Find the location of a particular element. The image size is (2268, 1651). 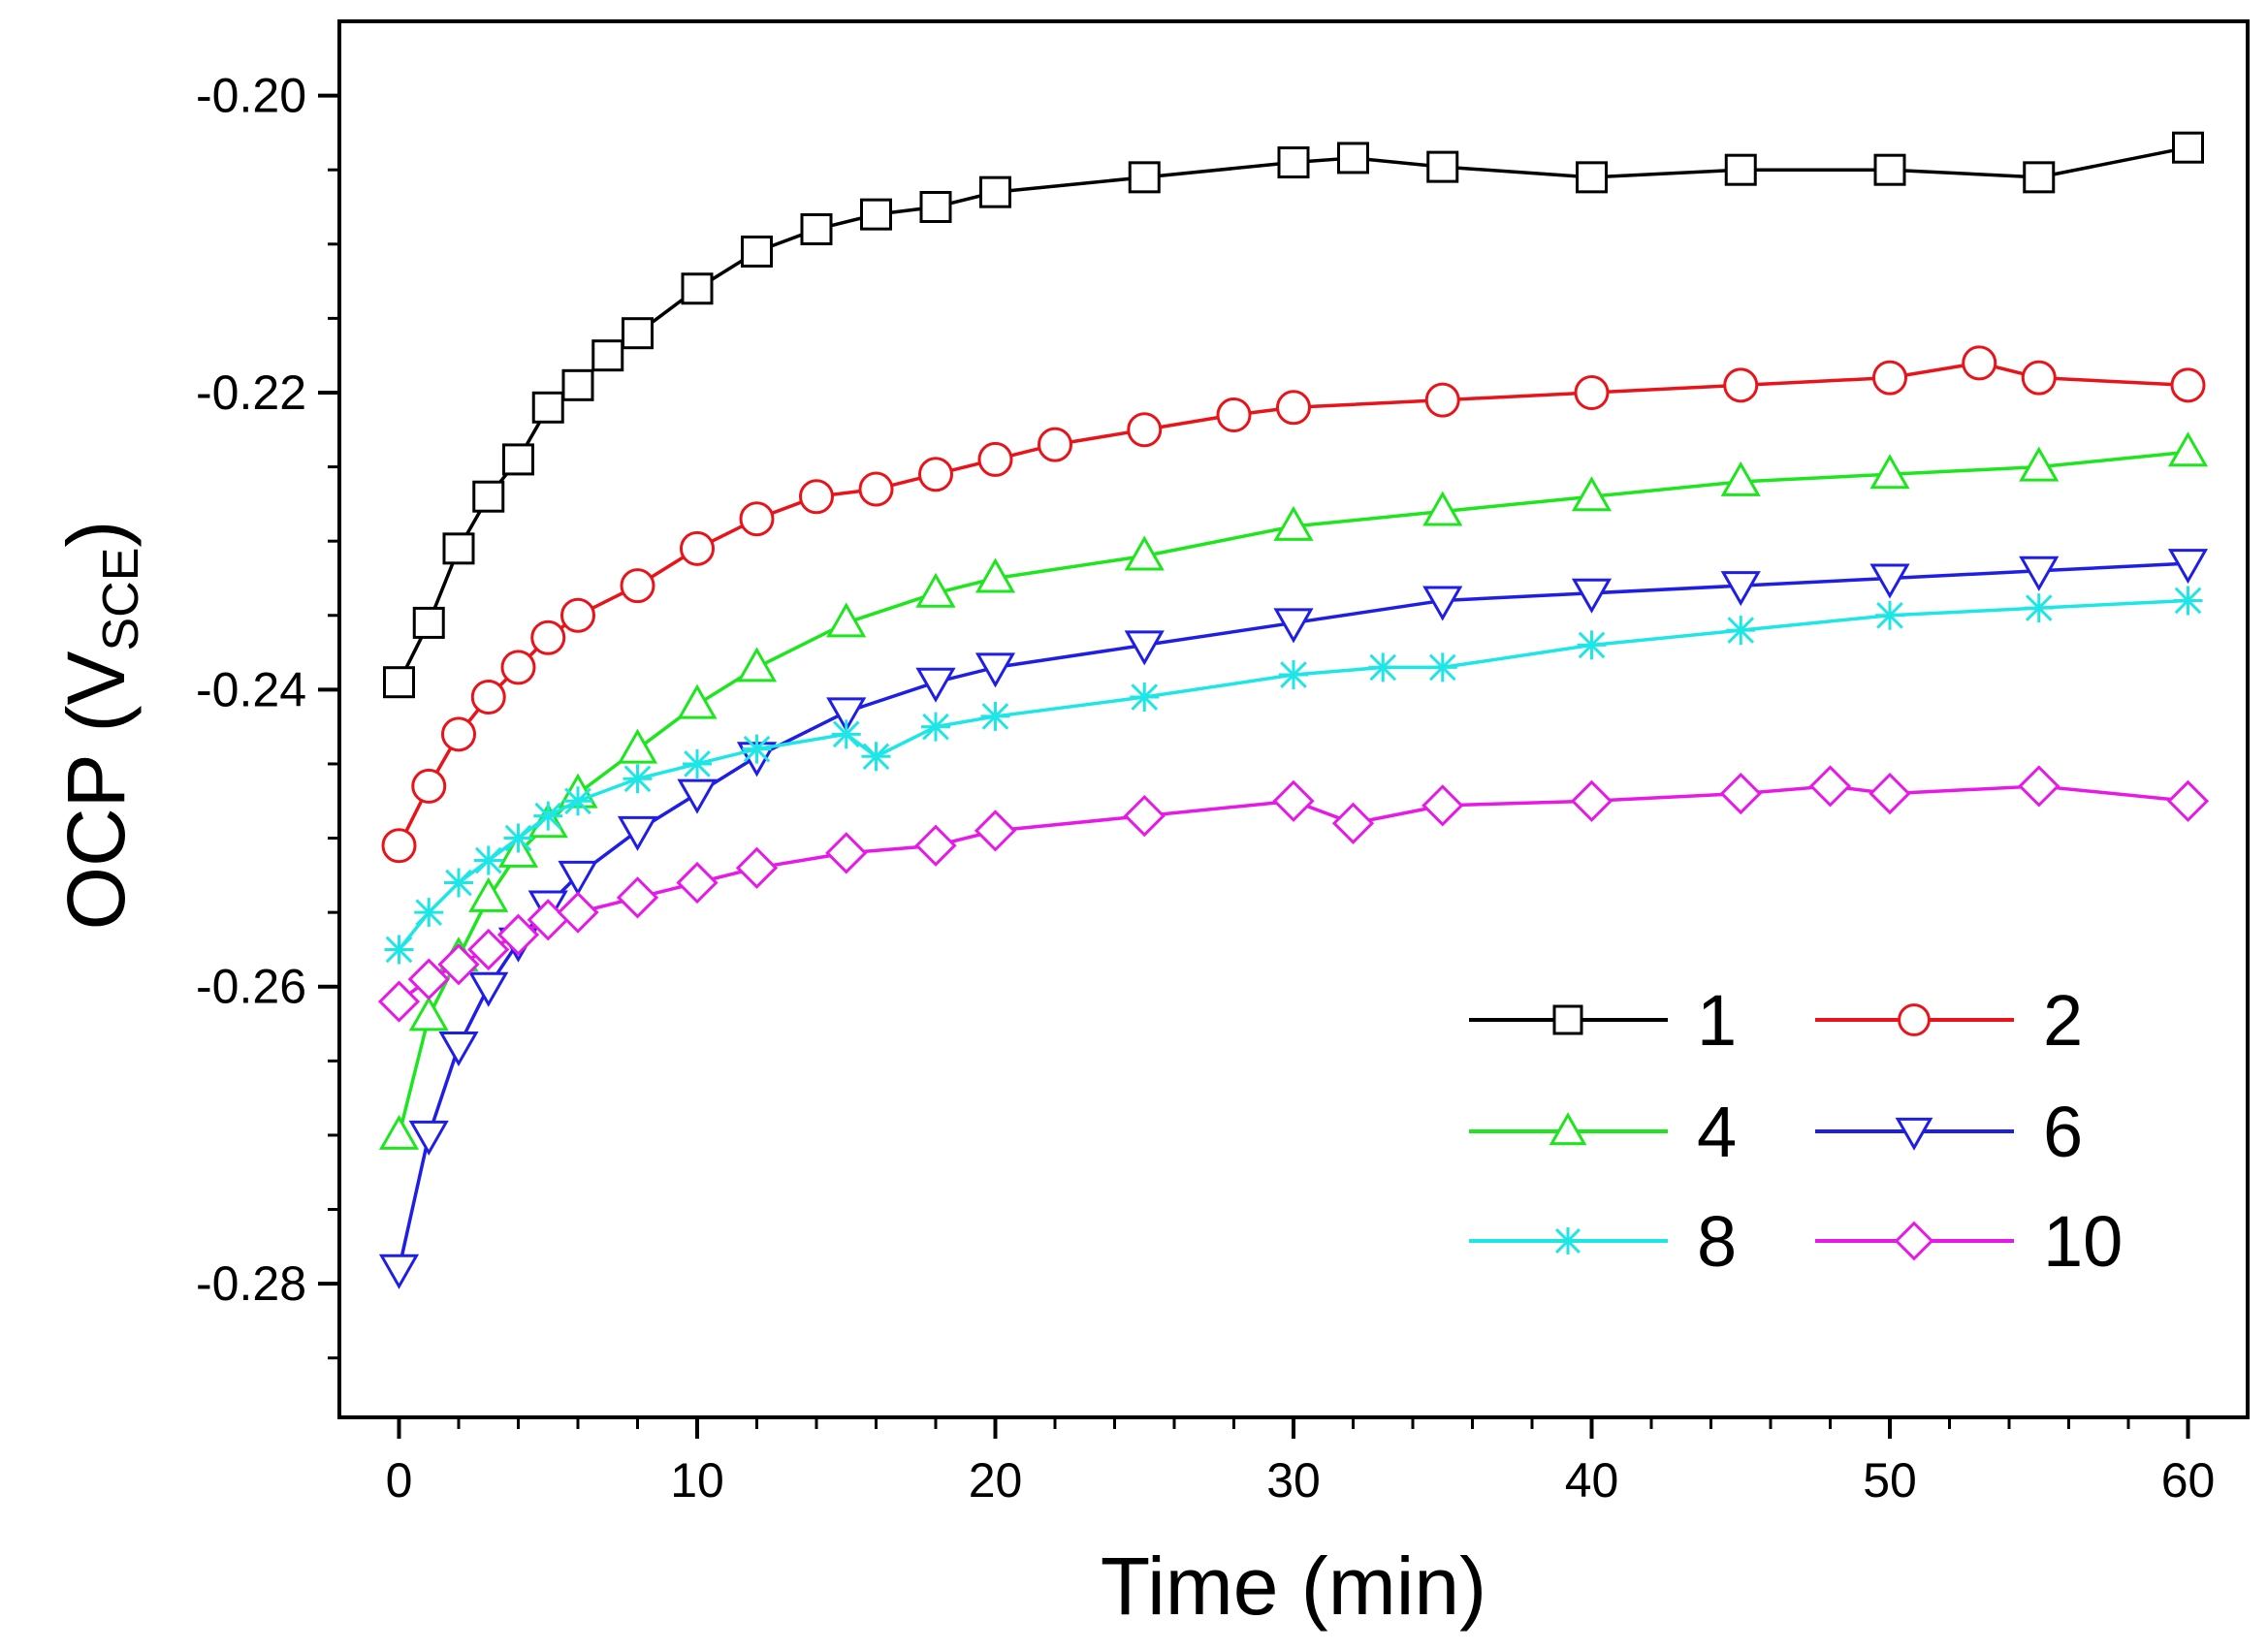

legend-label: 10 is located at coordinates (2083, 1241).